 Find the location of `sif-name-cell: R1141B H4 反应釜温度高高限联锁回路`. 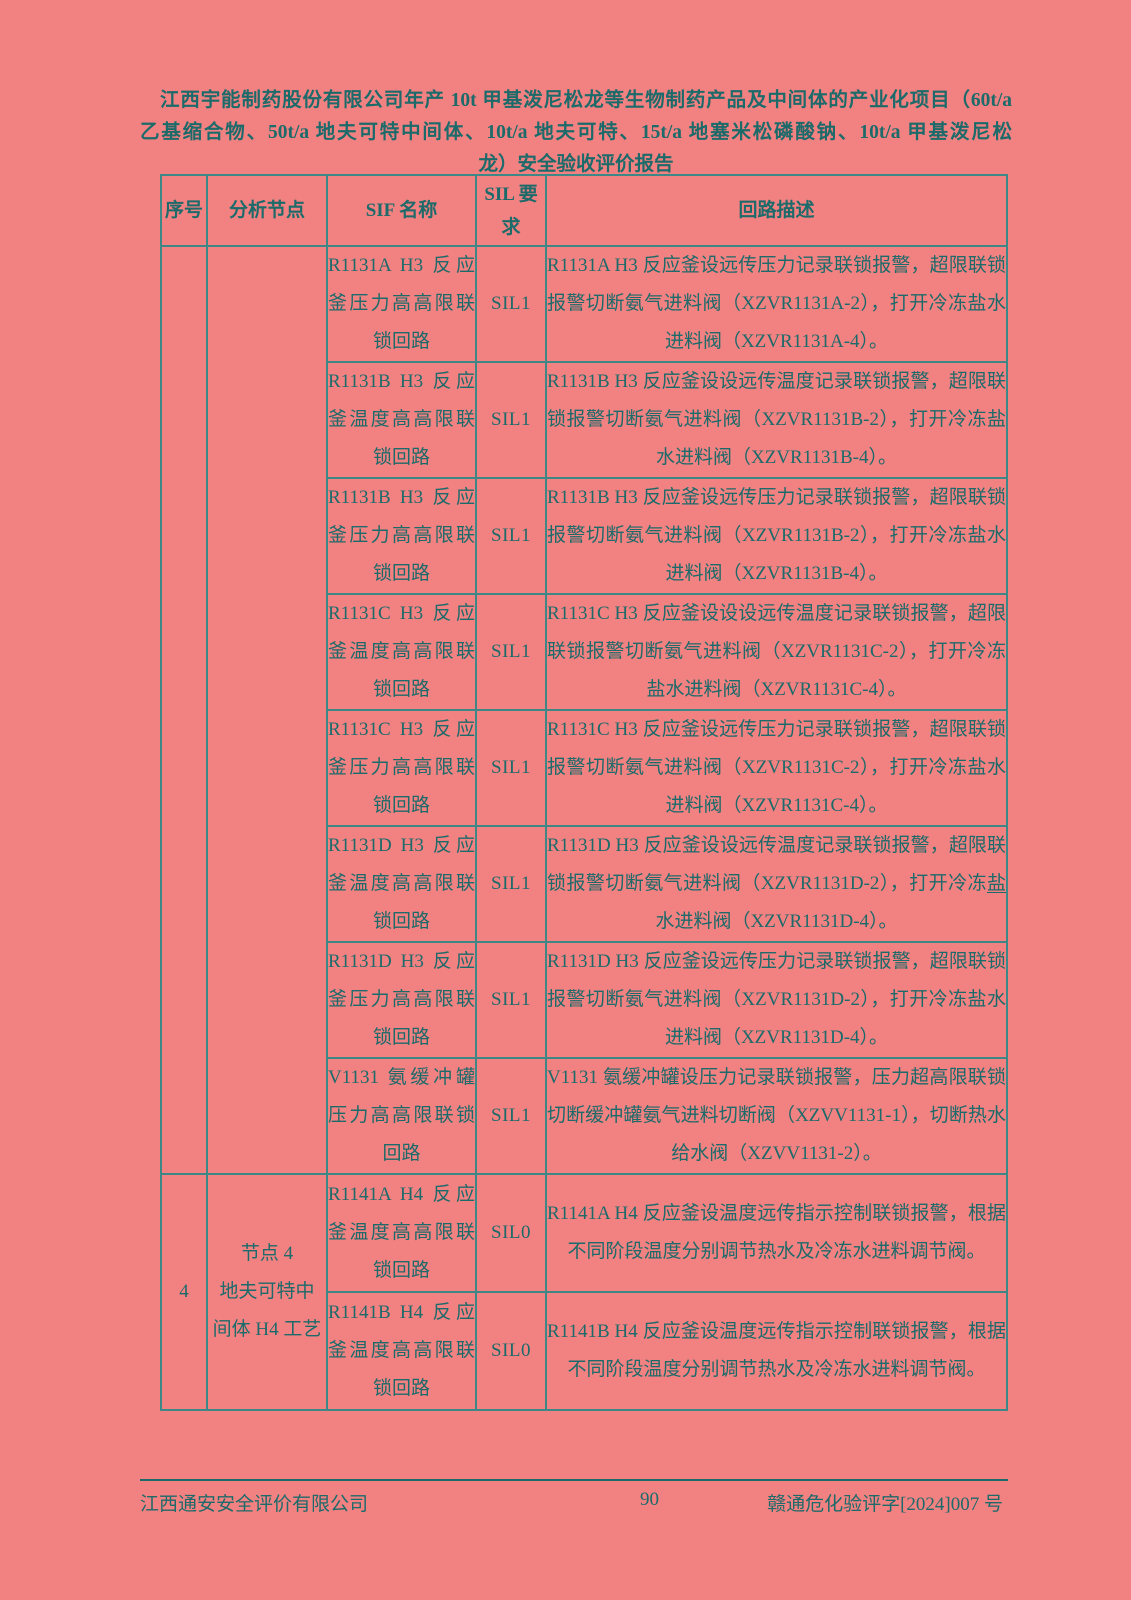

sif-name-cell: R1141B H4 反应釜温度高高限联锁回路 is located at coordinates (401, 1351).